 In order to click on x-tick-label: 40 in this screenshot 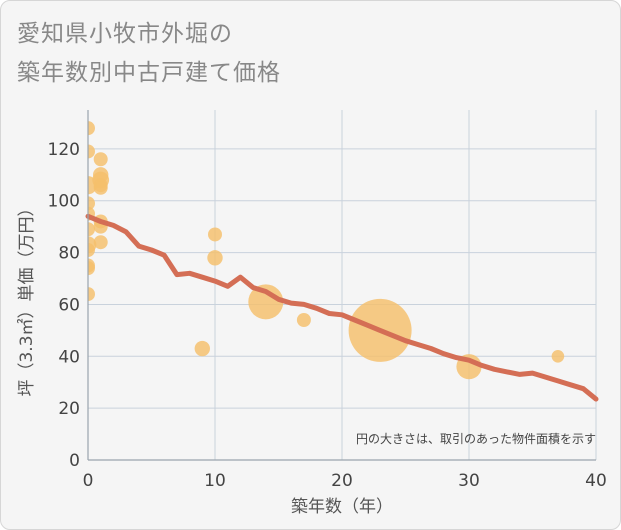, I will do `click(596, 481)`.